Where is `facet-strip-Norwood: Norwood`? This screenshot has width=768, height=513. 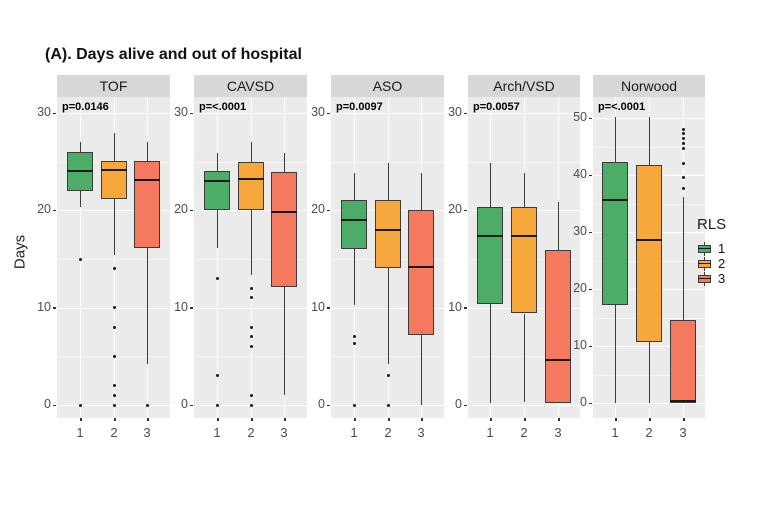
facet-strip-Norwood: Norwood is located at coordinates (649, 86).